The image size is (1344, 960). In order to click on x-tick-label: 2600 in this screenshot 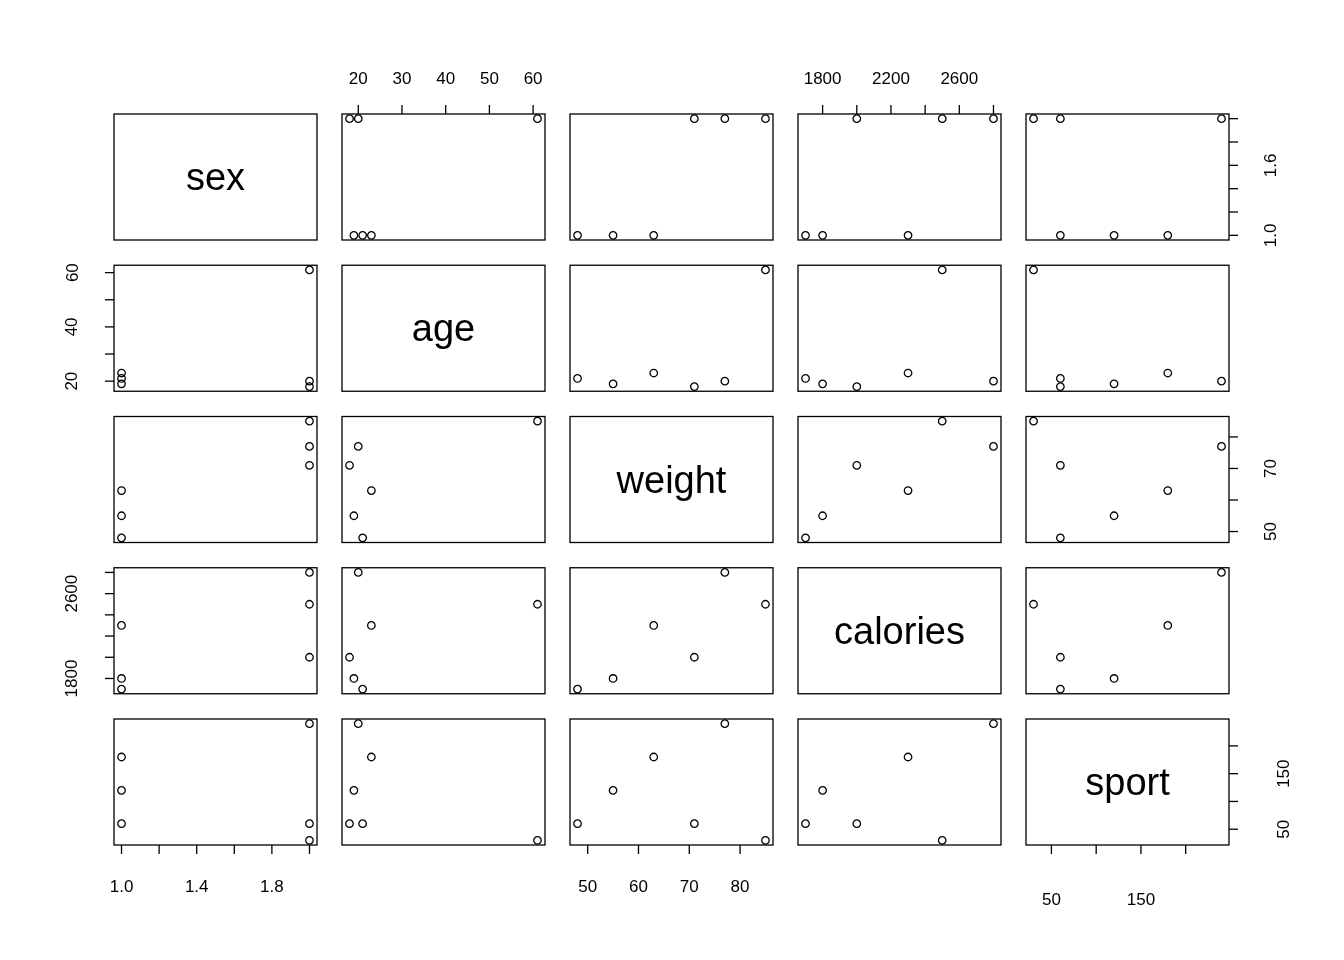, I will do `click(959, 78)`.